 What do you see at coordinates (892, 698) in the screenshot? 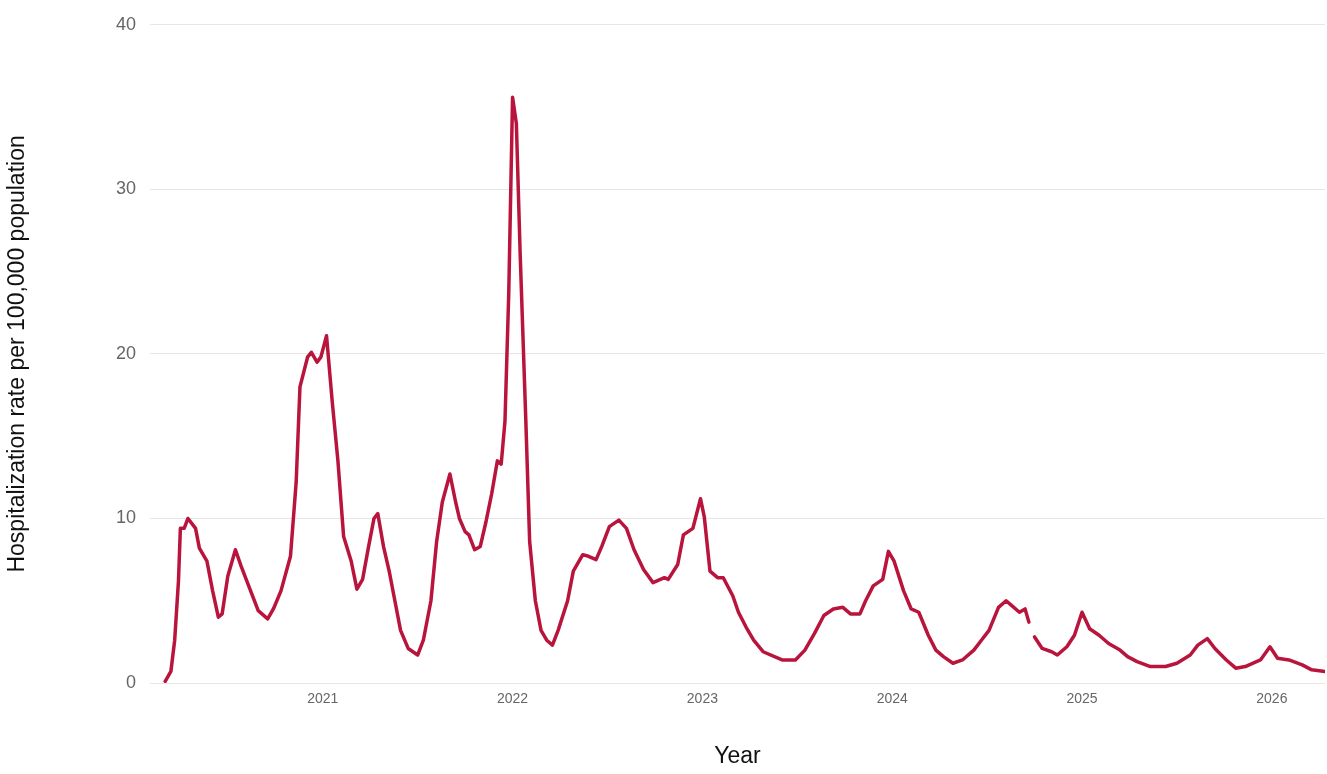
I see `x-tick-label: 2024` at bounding box center [892, 698].